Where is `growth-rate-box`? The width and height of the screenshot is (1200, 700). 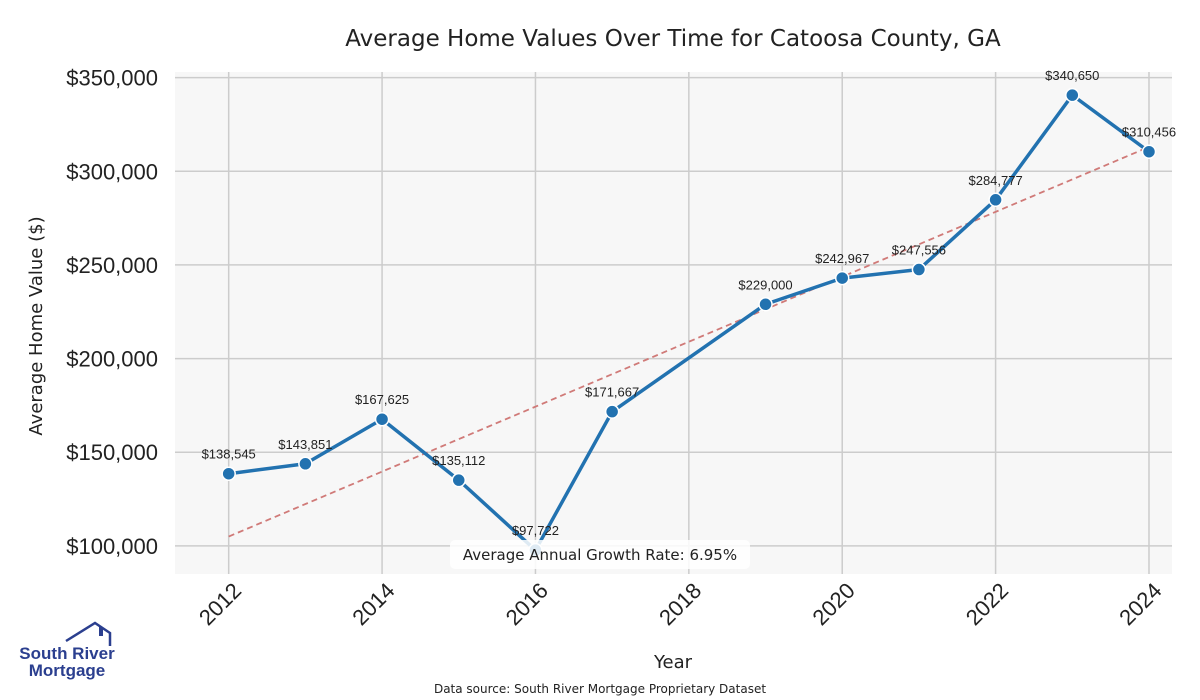
growth-rate-box is located at coordinates (600, 554).